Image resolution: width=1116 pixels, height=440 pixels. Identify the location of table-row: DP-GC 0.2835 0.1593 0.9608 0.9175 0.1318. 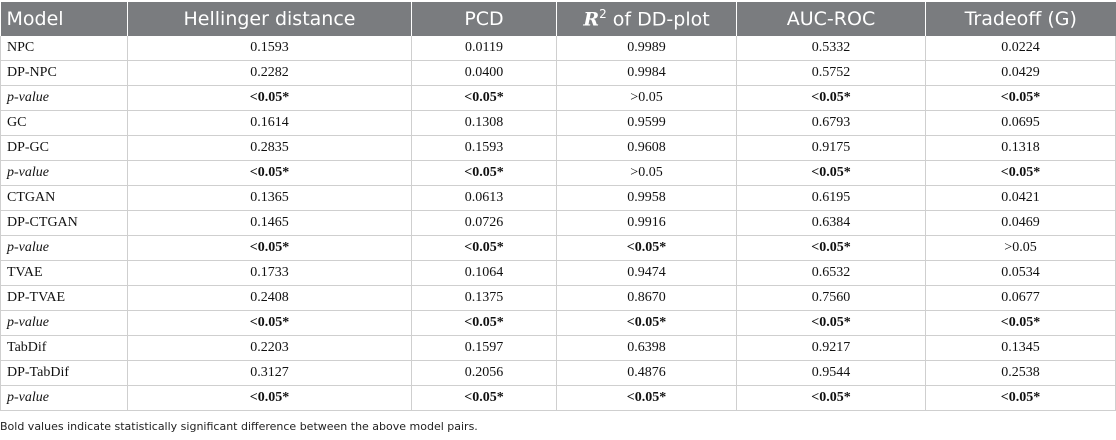
(558, 148).